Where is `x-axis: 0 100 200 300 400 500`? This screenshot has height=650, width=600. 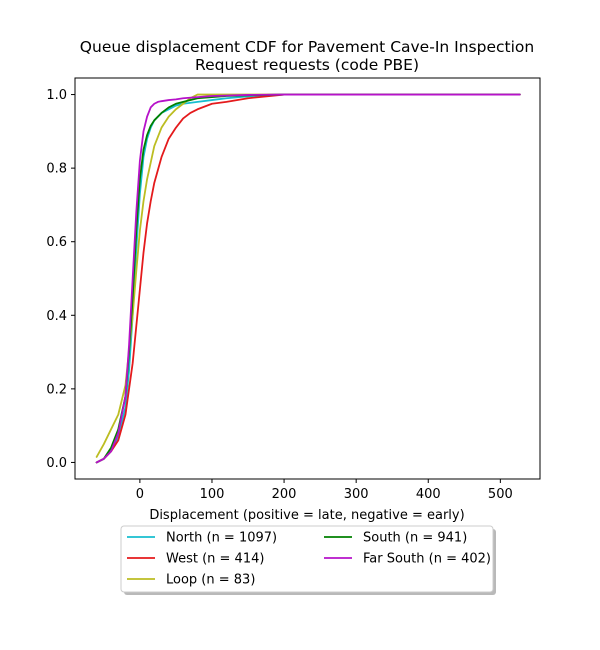
x-axis: 0 100 200 300 400 500 is located at coordinates (324, 490).